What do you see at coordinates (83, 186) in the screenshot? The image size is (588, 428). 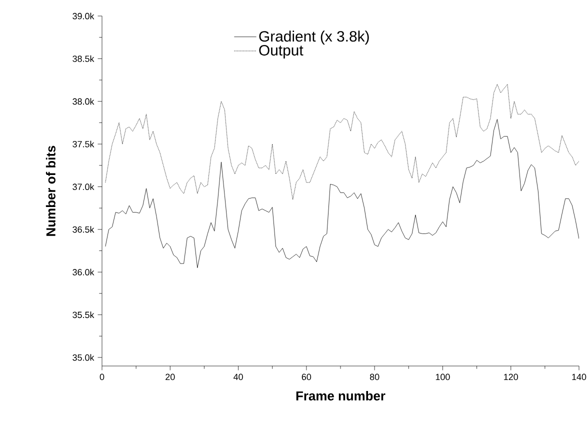 I see `y-tick-label: 37.0k` at bounding box center [83, 186].